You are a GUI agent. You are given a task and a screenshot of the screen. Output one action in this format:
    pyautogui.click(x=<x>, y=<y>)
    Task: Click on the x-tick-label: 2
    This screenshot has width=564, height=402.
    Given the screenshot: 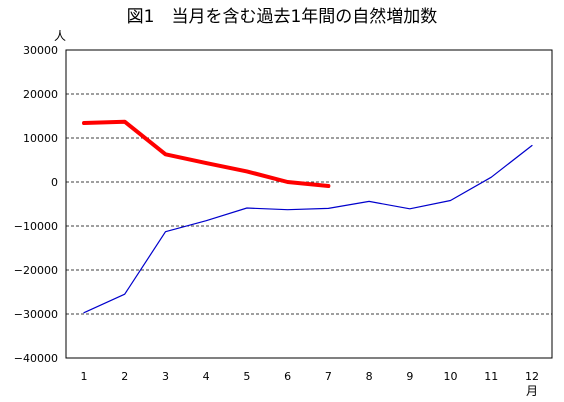 What is the action you would take?
    pyautogui.click(x=124, y=376)
    